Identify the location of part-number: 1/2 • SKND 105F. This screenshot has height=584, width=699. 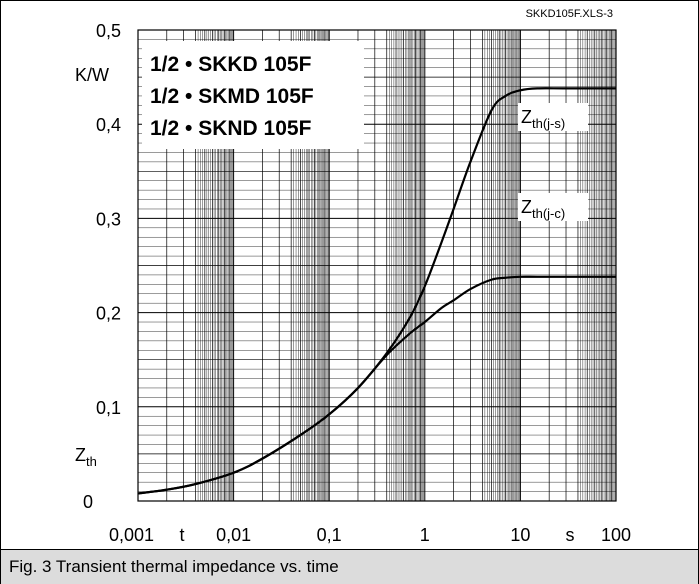
(231, 128).